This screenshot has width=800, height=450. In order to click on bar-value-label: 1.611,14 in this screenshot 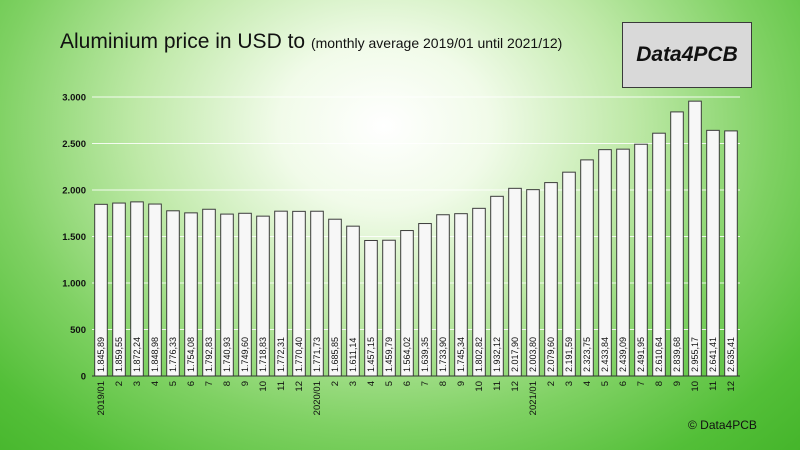, I will do `click(353, 355)`.